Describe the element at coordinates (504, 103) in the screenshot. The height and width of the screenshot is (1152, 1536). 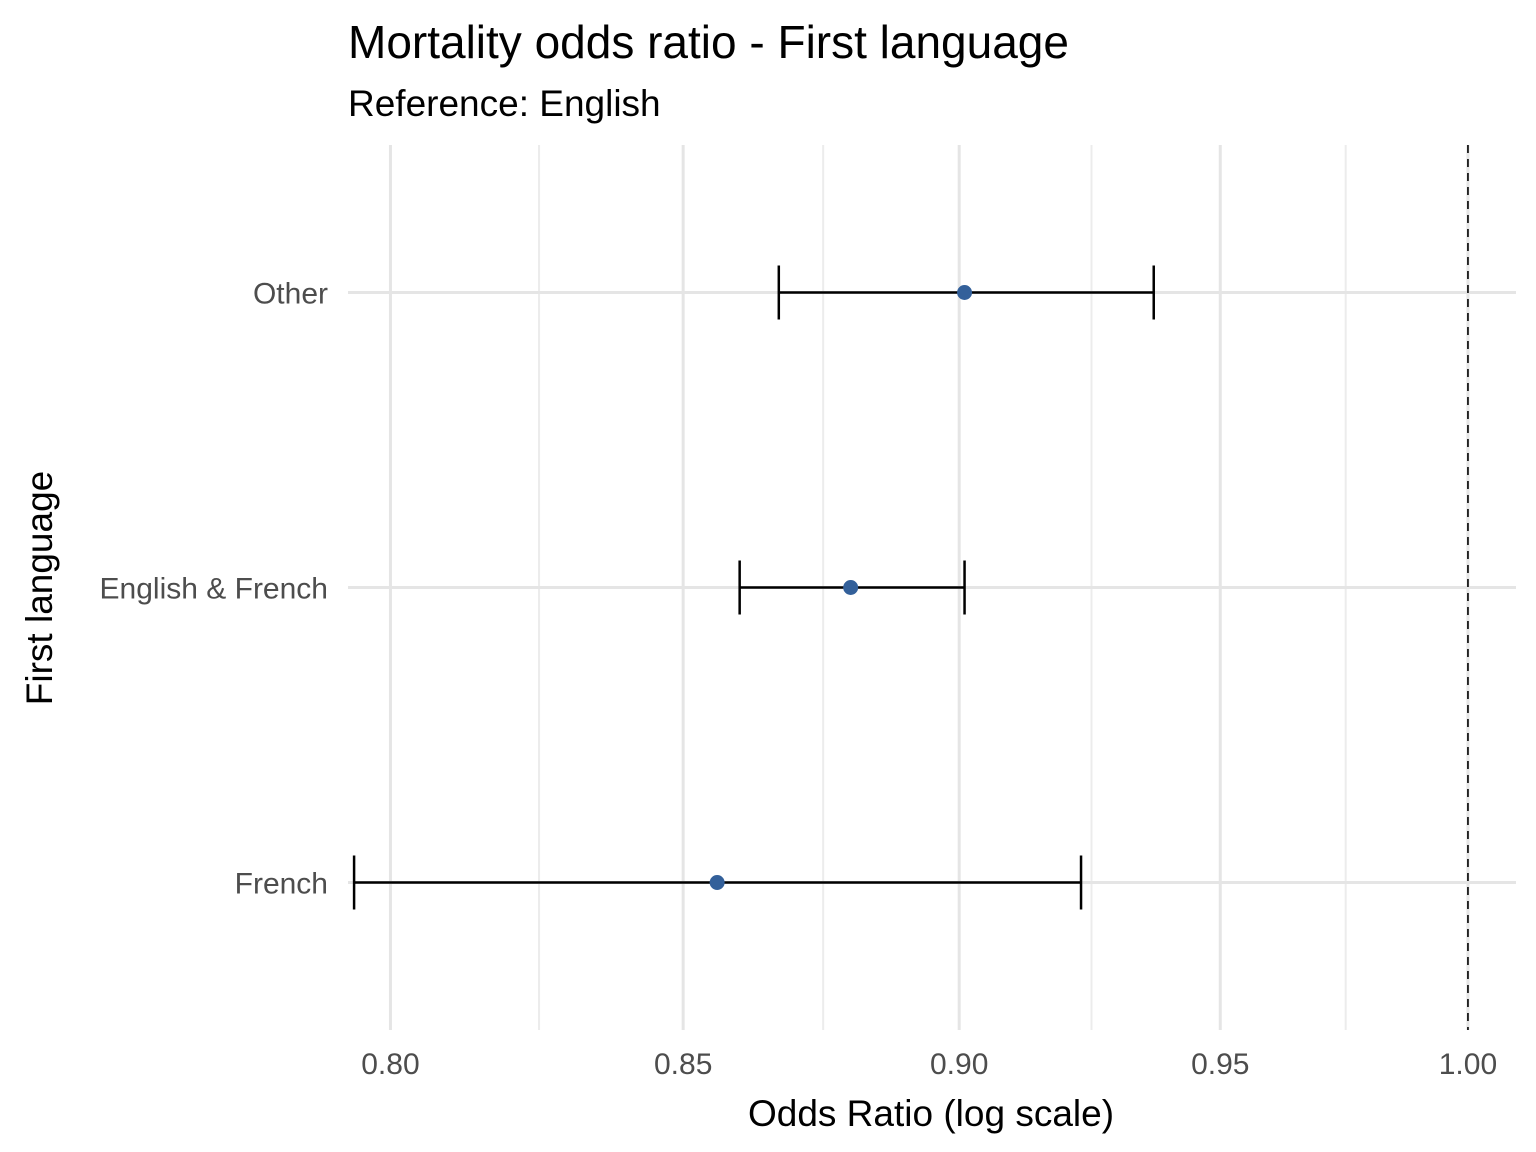
I see `chart-subtitle: Reference: English` at that location.